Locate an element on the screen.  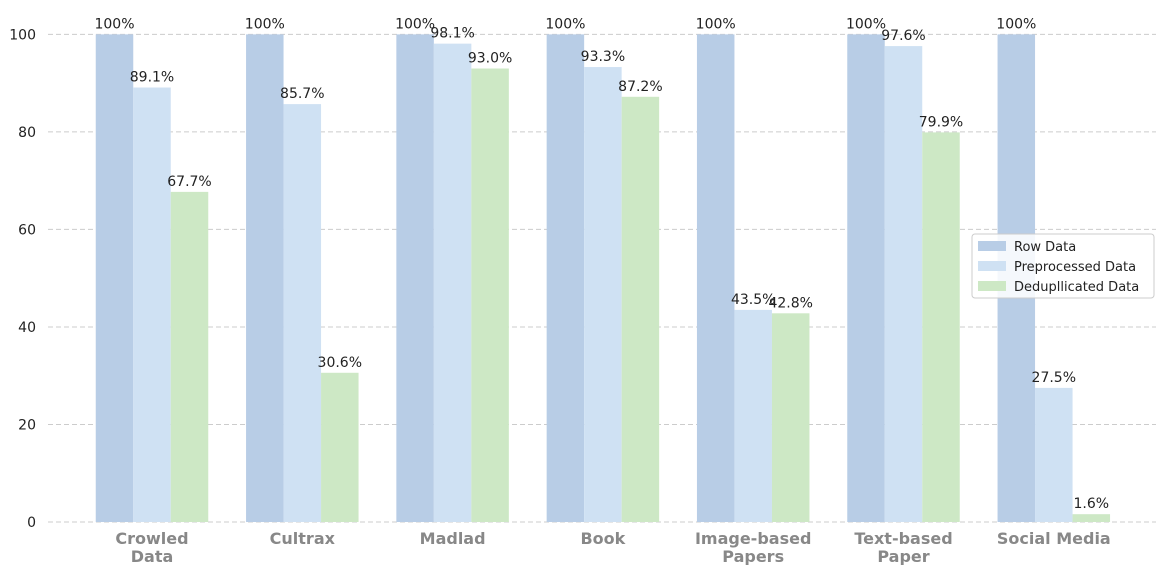
value-label: 93.0% is located at coordinates (490, 59).